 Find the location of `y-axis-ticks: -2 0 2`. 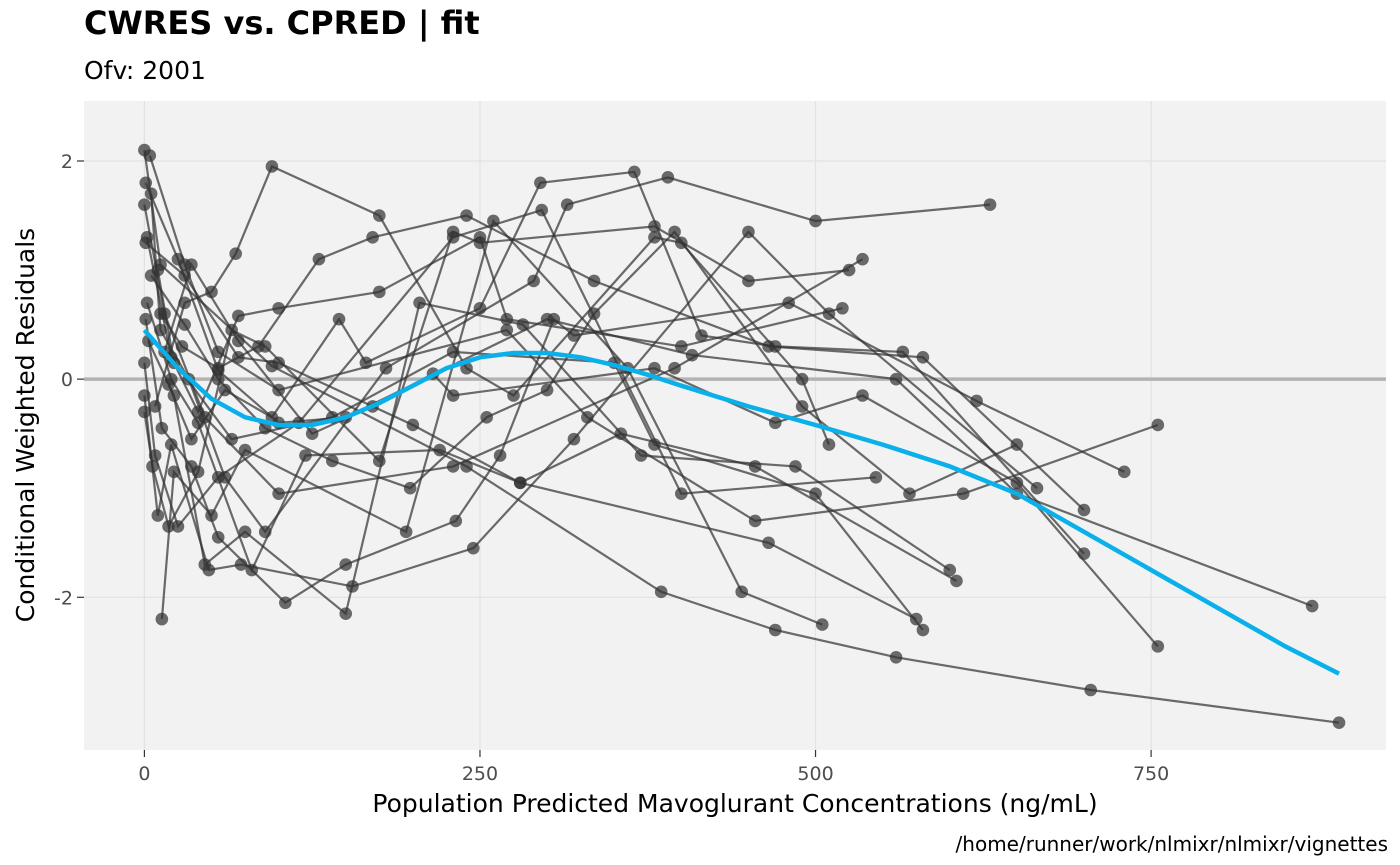

y-axis-ticks: -2 0 2 is located at coordinates (69, 380).